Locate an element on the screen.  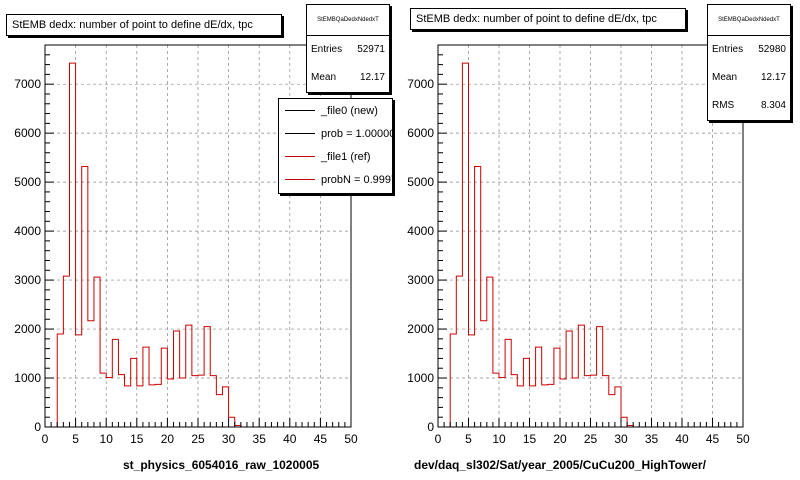
x-axis-title: st_physics_6054016_raw_1020005 is located at coordinates (221, 465).